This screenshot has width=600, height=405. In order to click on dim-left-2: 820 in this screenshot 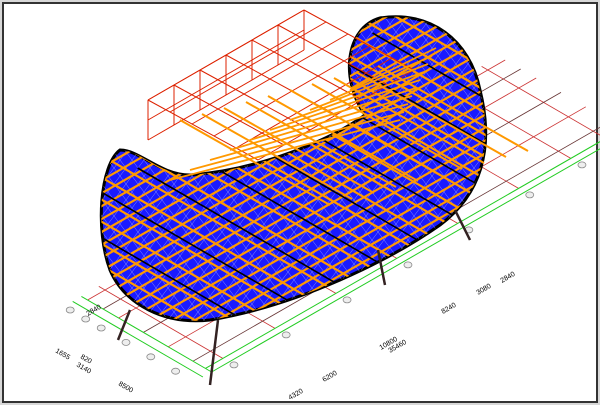, I will do `click(86, 360)`.